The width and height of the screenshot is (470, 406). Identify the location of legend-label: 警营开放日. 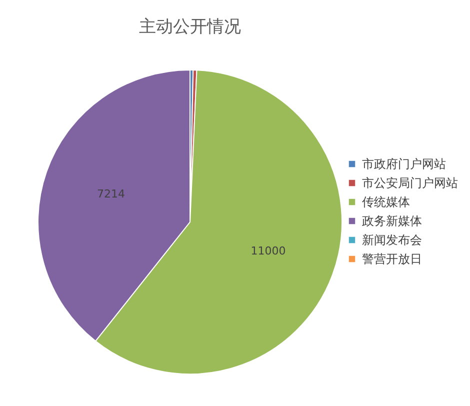
(392, 259).